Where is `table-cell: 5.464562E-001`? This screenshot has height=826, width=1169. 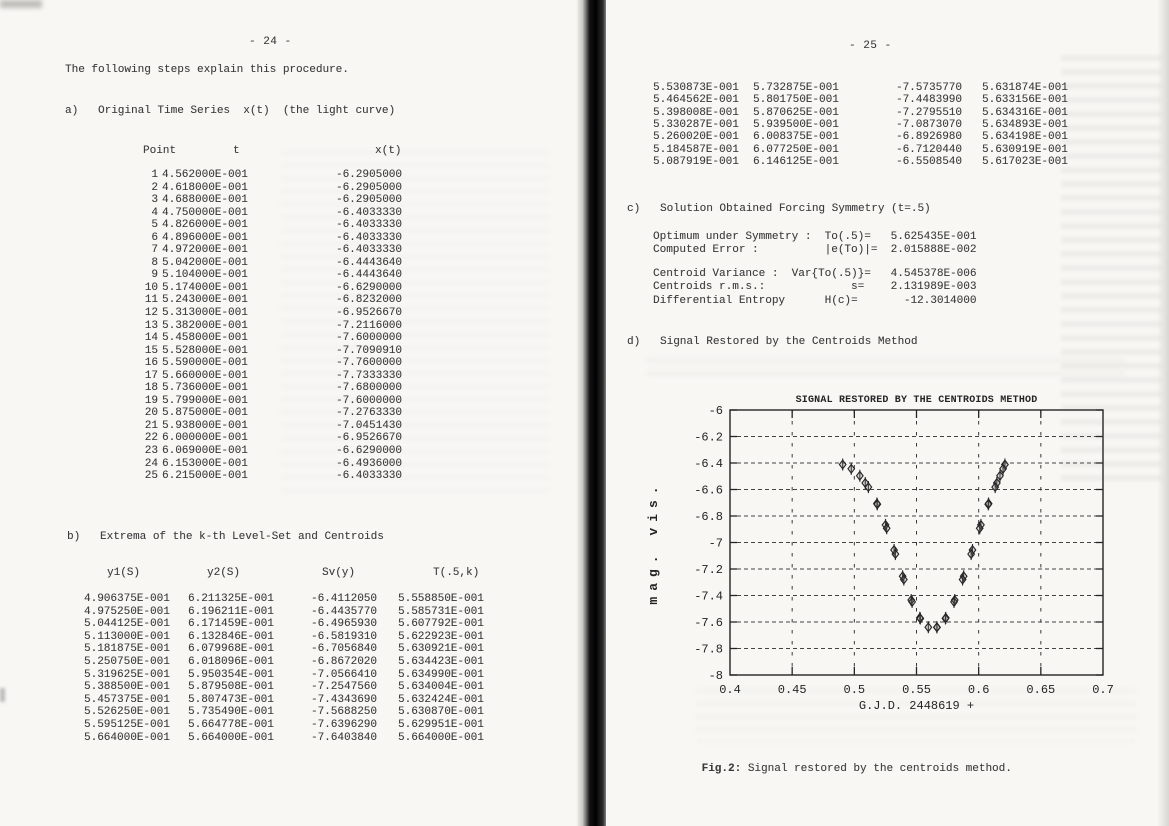
table-cell: 5.464562E-001 is located at coordinates (696, 100).